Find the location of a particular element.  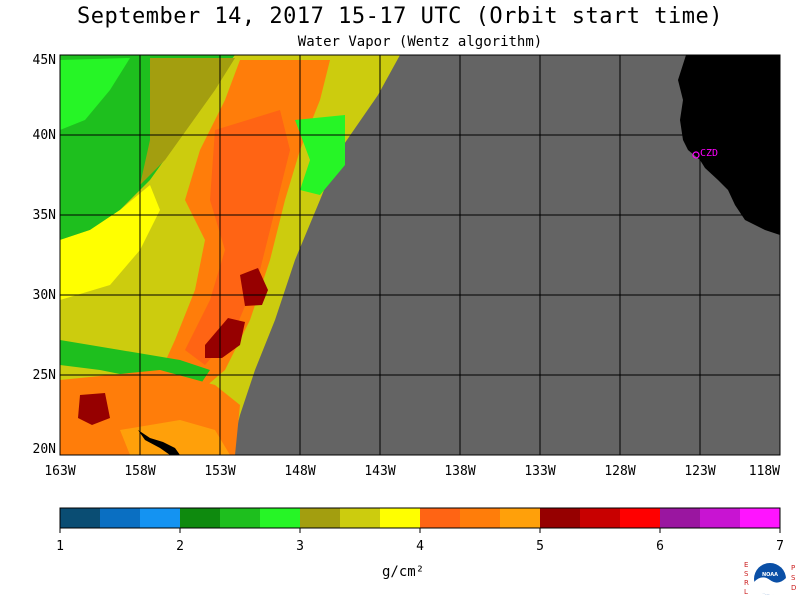

map-subtitle: Water Vapor (Wentz algorithm) is located at coordinates (420, 42).